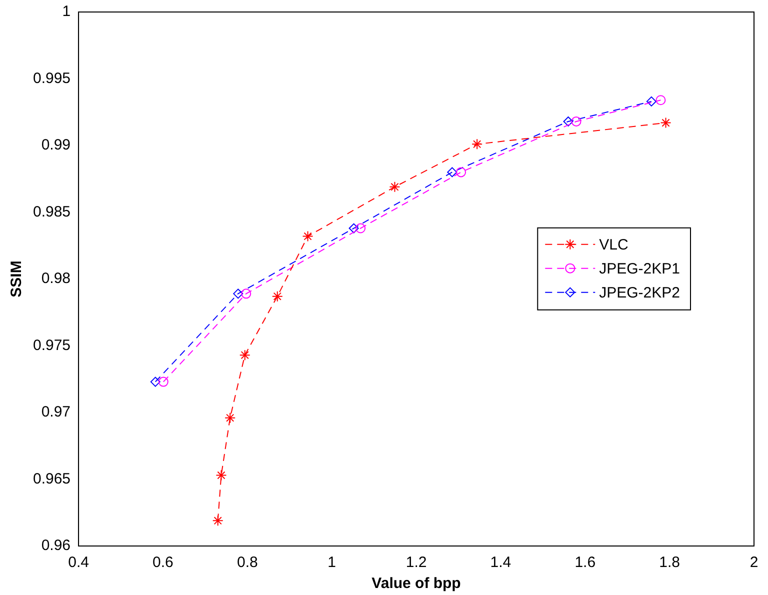  Describe the element at coordinates (163, 563) in the screenshot. I see `x-tick-label: 0.6` at that location.